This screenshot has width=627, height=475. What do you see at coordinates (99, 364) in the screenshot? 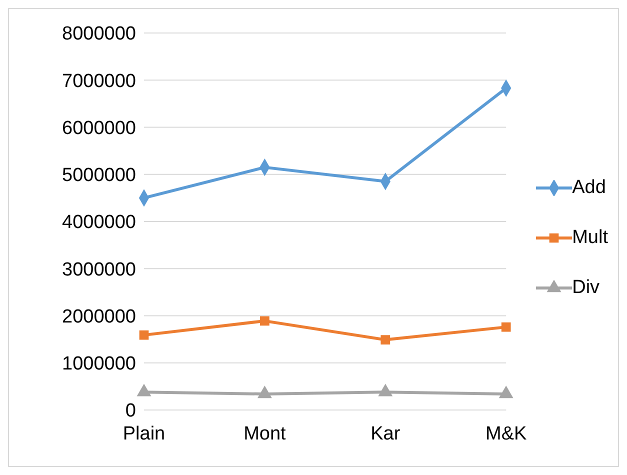
I see `y-tick-label: 1000000` at bounding box center [99, 364].